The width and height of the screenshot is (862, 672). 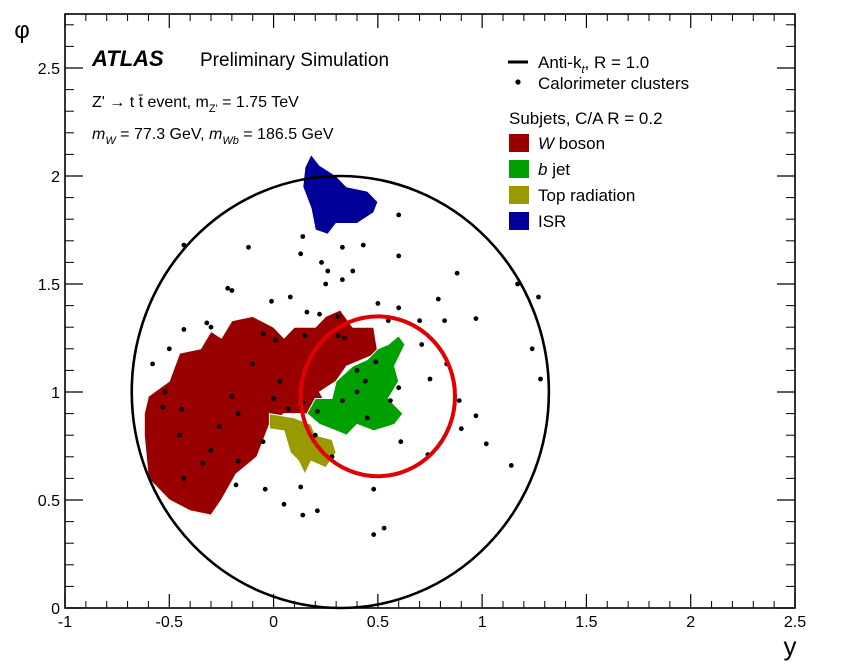 I want to click on mass-w-value: = 77.3 GeV,, so click(x=162, y=134).